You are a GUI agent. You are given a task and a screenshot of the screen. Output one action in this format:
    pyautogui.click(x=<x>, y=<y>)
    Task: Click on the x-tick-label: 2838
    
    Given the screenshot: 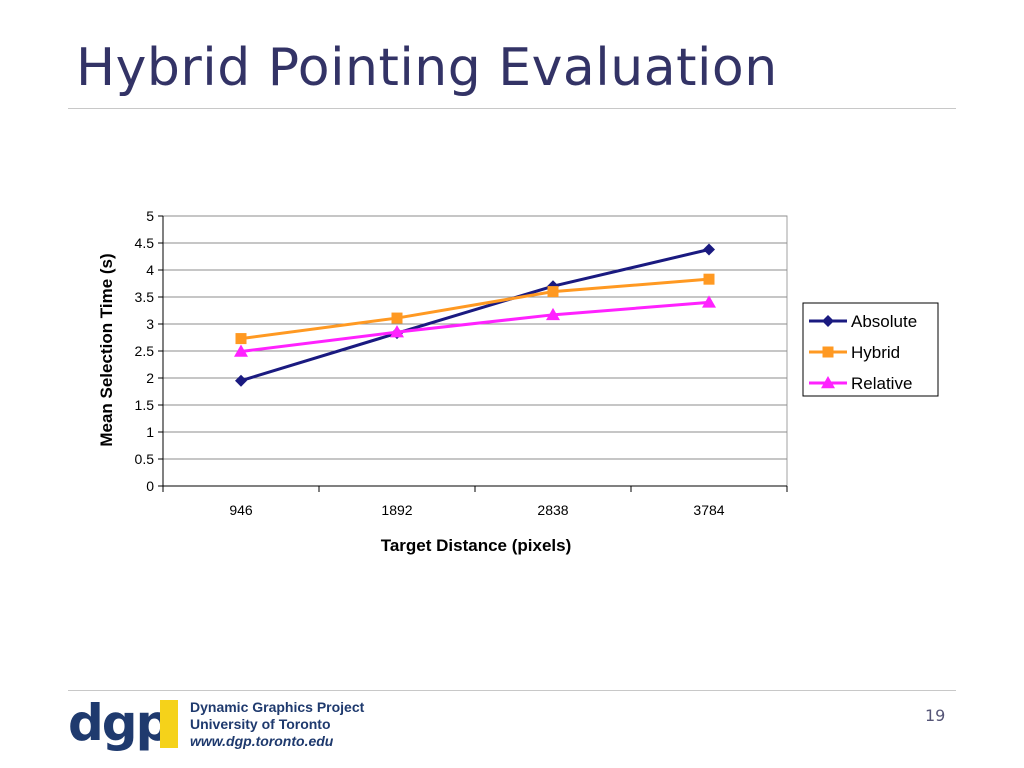 What is the action you would take?
    pyautogui.click(x=552, y=510)
    